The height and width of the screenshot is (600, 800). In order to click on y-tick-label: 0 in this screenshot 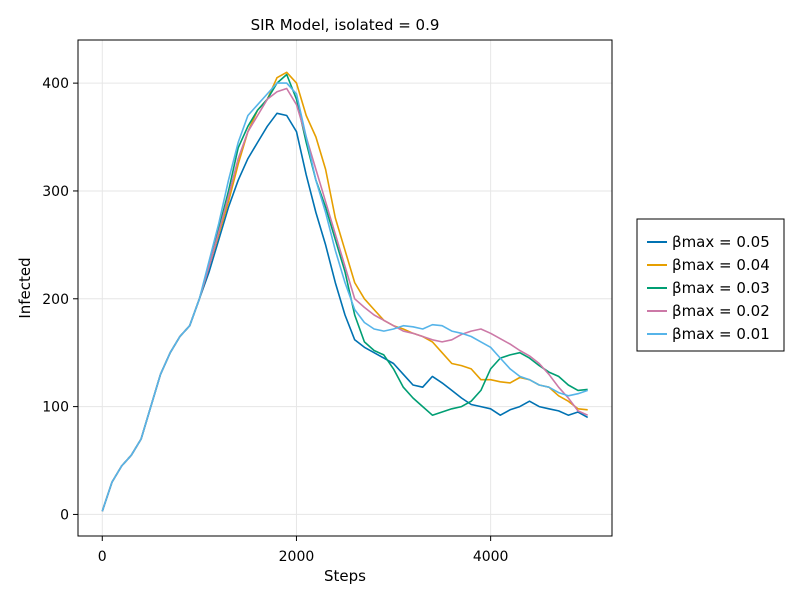, I will do `click(64, 515)`.